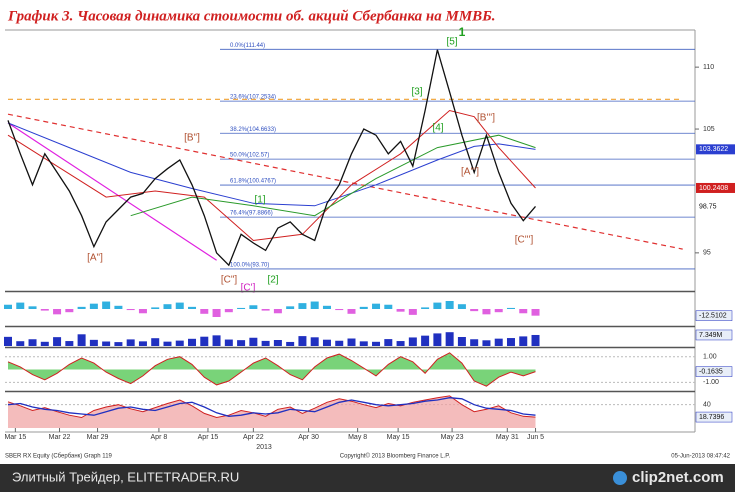 This screenshot has height=492, width=735. I want to click on y-tick-label: 40, so click(707, 405).